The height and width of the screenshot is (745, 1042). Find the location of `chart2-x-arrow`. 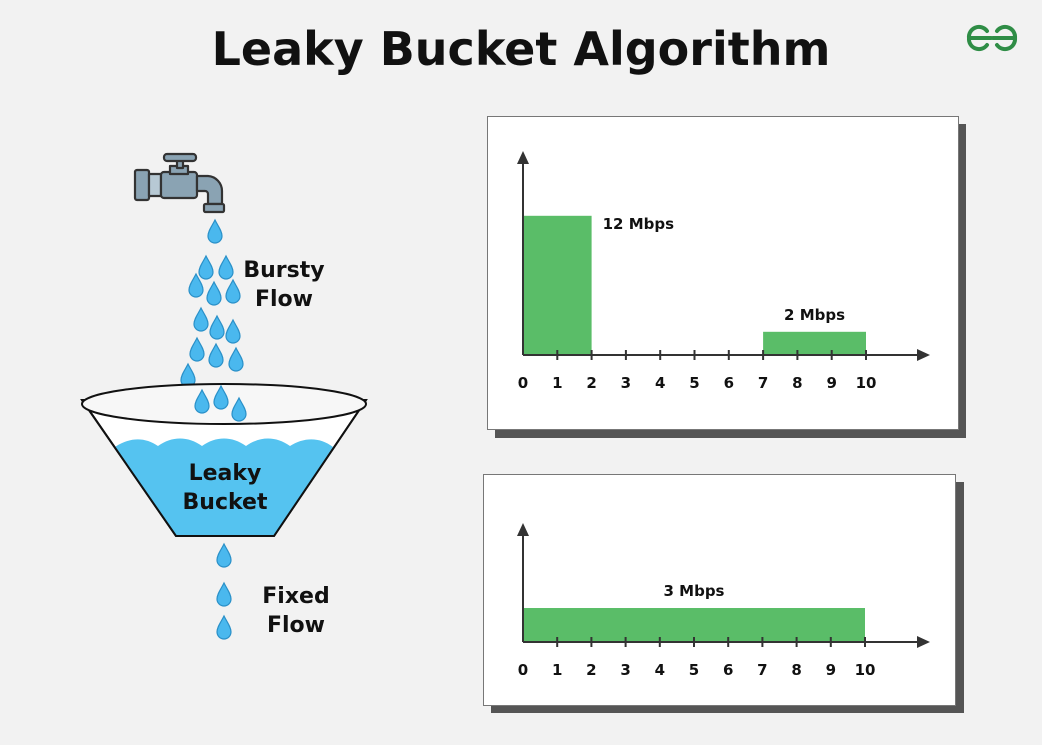

chart2-x-arrow is located at coordinates (923, 642).